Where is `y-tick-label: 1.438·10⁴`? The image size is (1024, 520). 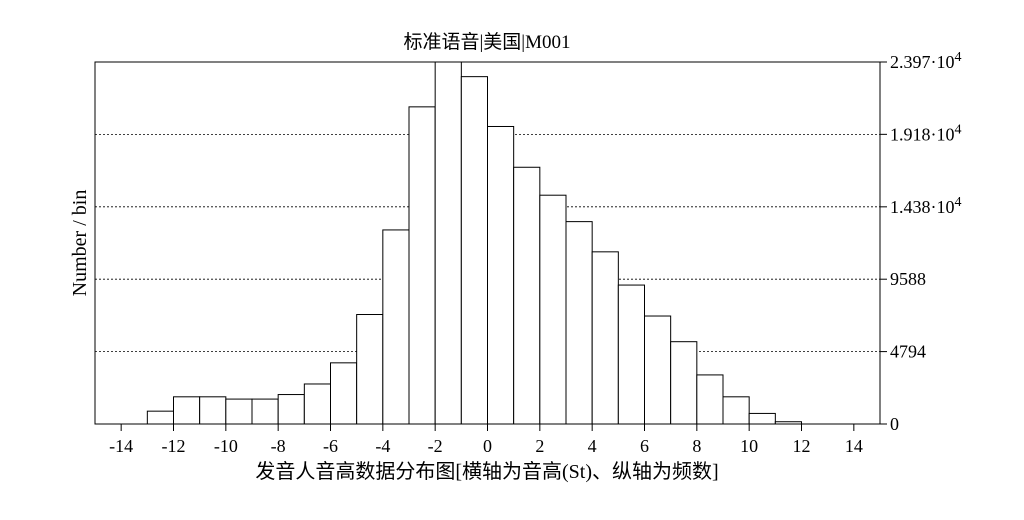 y-tick-label: 1.438·10⁴ is located at coordinates (926, 206).